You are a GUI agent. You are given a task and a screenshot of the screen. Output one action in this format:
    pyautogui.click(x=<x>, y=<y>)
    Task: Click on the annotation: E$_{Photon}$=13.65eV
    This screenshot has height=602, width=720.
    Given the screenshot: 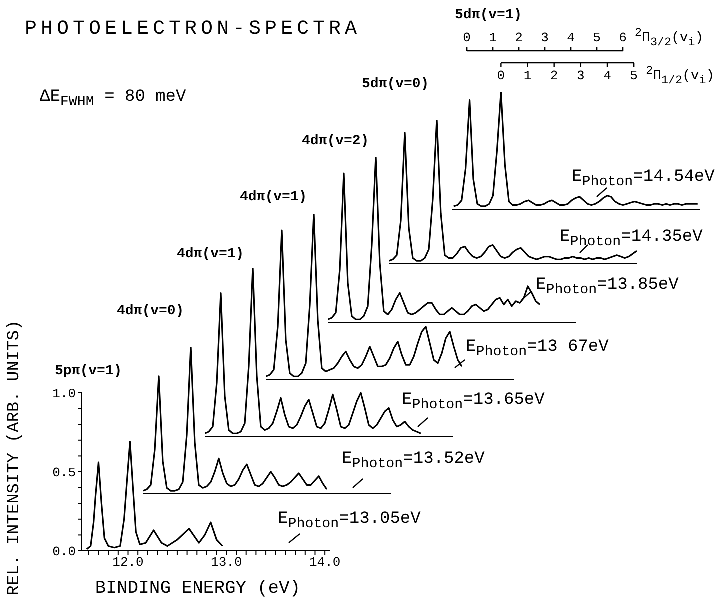 What is the action you would take?
    pyautogui.click(x=473, y=402)
    